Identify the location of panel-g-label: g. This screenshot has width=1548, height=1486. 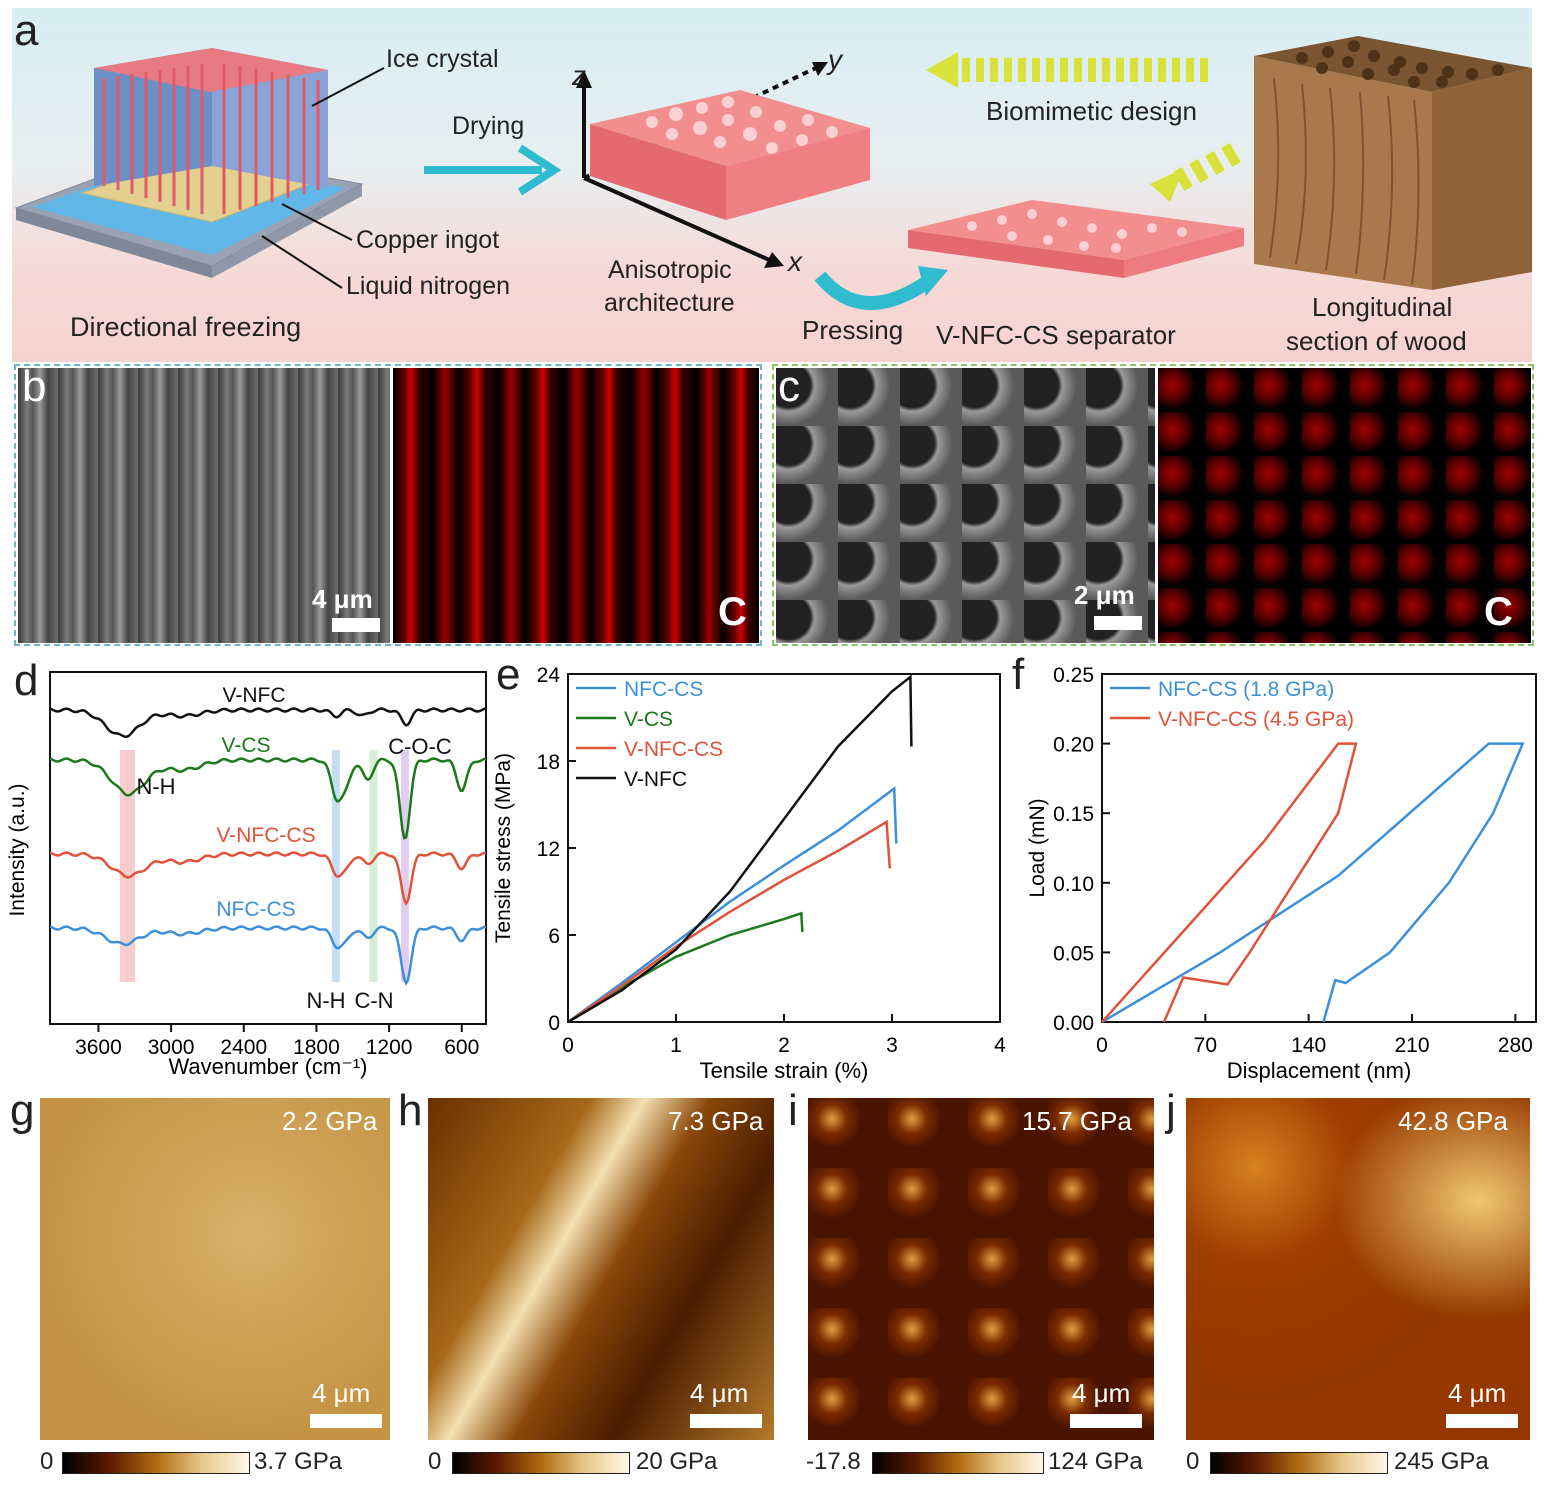
(22, 1110).